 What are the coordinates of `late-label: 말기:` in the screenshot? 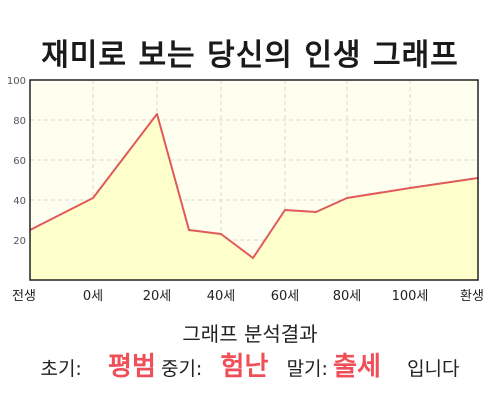 It's located at (307, 369).